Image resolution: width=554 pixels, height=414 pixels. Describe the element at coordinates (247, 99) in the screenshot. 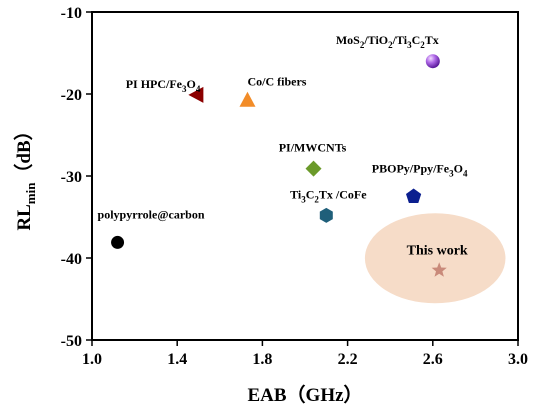

I see `marker-co-c-fibers` at that location.